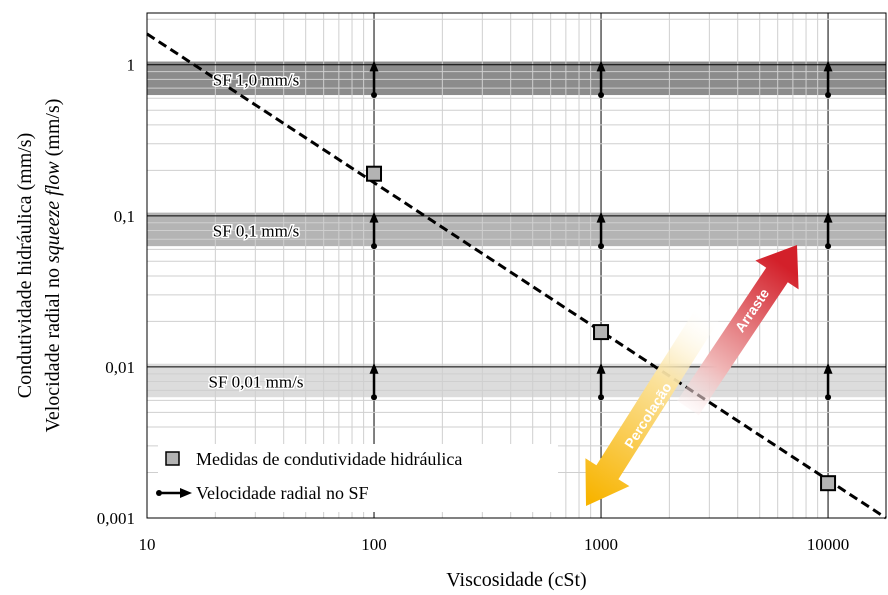 The height and width of the screenshot is (595, 888). Describe the element at coordinates (282, 493) in the screenshot. I see `legend-label-velocity: Velocidade radial no SF` at that location.